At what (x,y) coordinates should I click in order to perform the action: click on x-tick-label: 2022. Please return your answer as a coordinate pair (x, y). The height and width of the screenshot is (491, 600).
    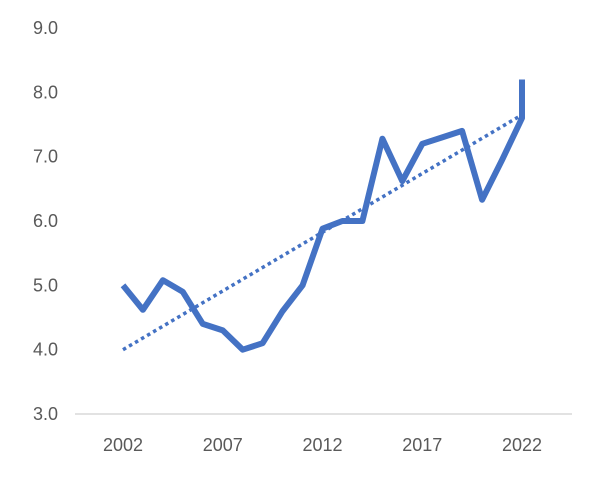
    Looking at the image, I should click on (522, 445).